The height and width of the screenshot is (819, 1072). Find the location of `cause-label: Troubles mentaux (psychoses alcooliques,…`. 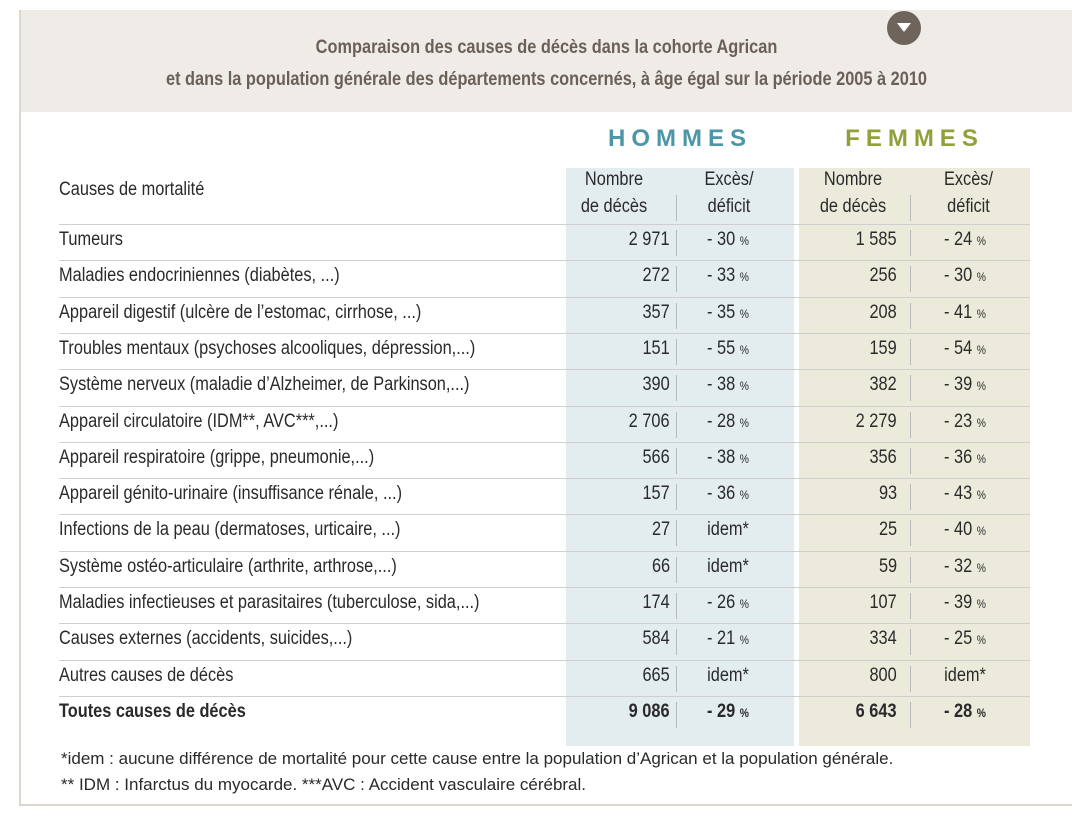

cause-label: Troubles mentaux (psychoses alcooliques,… is located at coordinates (267, 348).